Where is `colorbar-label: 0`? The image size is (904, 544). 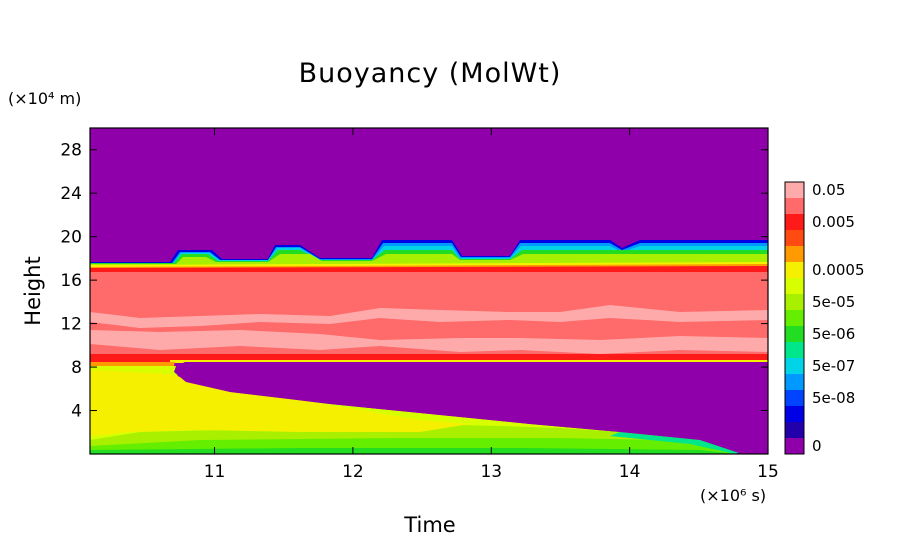
colorbar-label: 0 is located at coordinates (817, 446).